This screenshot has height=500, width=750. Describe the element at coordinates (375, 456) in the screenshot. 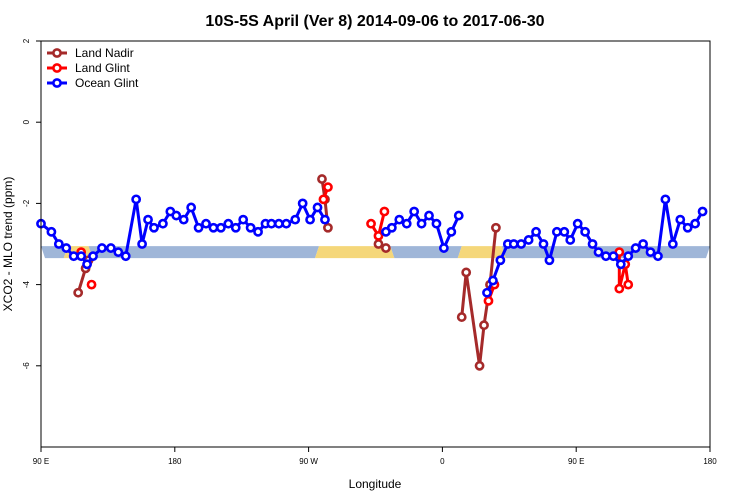

I see `x-axis: 90 E 180 90 W 0 90 E 180` at that location.